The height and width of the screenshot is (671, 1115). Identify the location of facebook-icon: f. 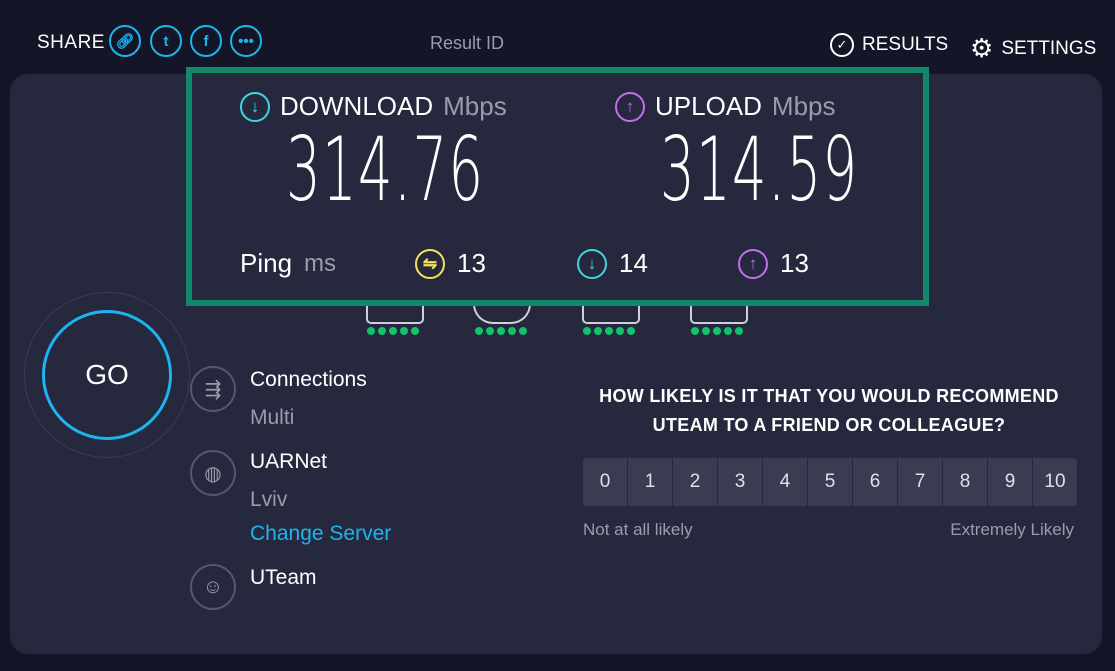
(206, 41).